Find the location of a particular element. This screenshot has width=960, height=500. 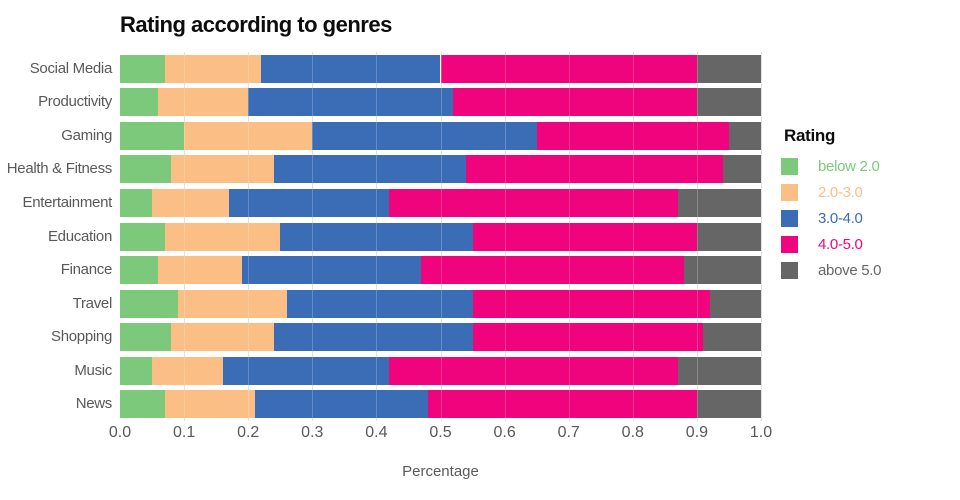

y-axis-label: Education is located at coordinates (79, 236).